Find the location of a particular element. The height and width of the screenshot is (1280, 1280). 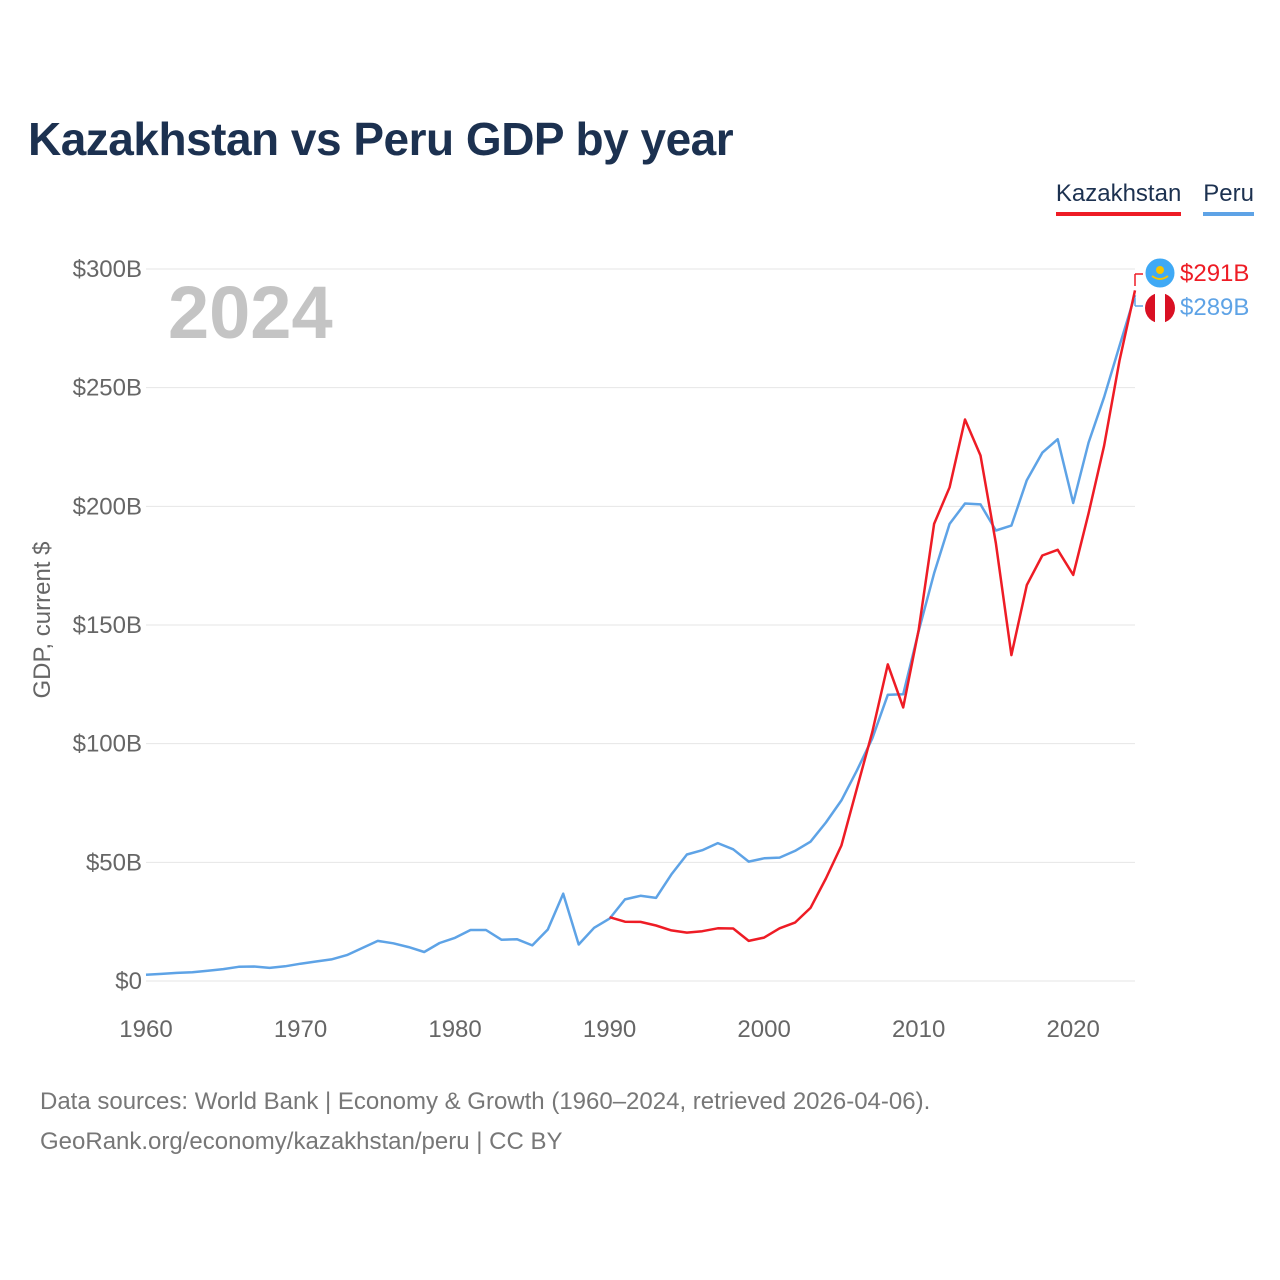

x-tick-label: 1990 is located at coordinates (609, 1029).